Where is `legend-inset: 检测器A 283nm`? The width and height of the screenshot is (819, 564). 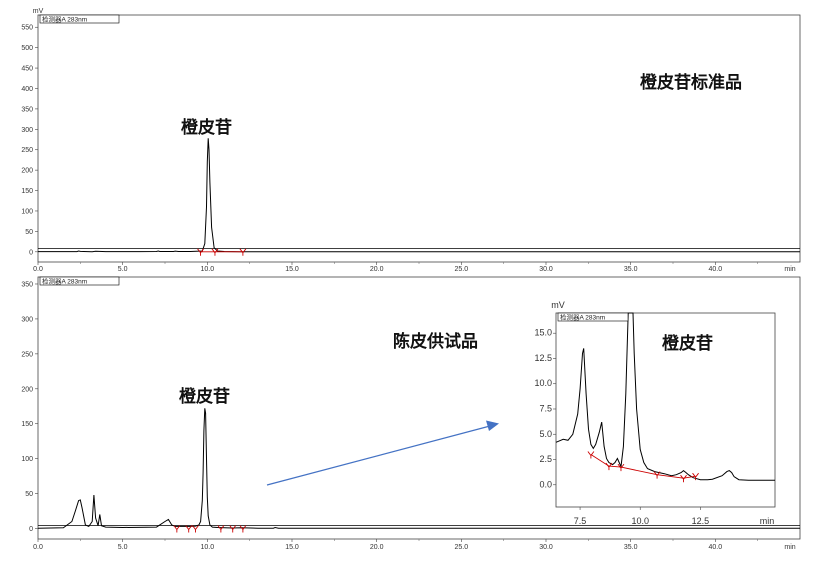
legend-inset: 检测器A 283nm is located at coordinates (582, 317).